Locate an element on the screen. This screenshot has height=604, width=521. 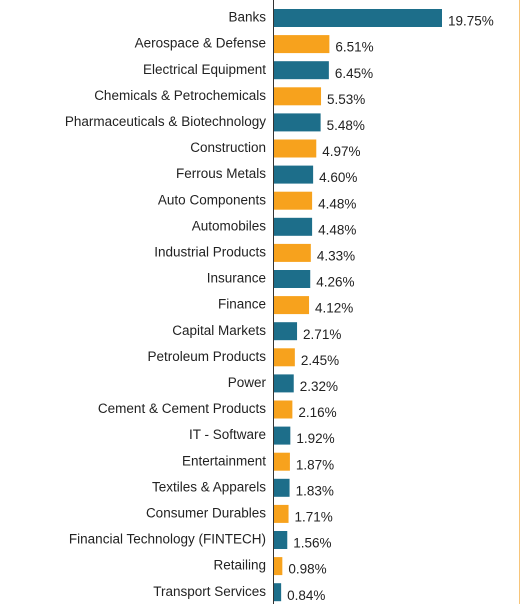
value-label: 4.60% is located at coordinates (338, 177).